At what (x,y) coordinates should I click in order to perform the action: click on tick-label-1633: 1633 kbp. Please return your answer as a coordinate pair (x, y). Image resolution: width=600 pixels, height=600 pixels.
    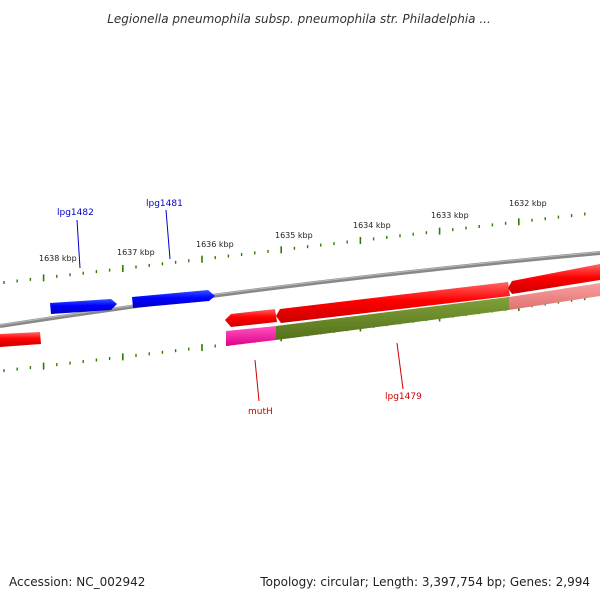
    Looking at the image, I should click on (450, 215).